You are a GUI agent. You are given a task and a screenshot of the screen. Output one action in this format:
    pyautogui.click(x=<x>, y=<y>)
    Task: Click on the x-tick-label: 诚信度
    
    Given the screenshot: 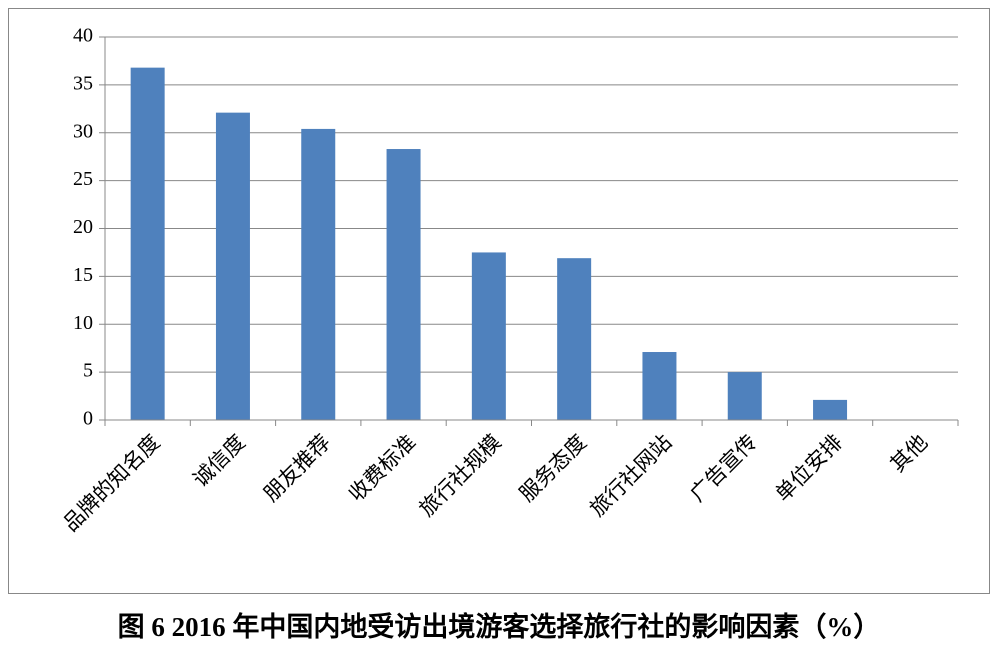 What is the action you would take?
    pyautogui.click(x=219, y=461)
    